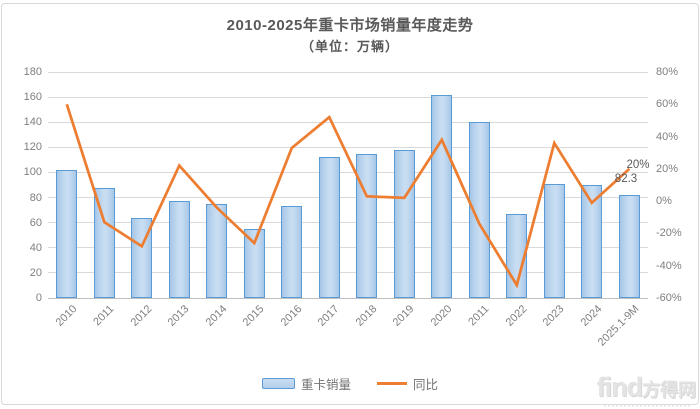 This screenshot has height=409, width=700. Describe the element at coordinates (291, 316) in the screenshot. I see `x-axis-label-2016: 2016` at that location.